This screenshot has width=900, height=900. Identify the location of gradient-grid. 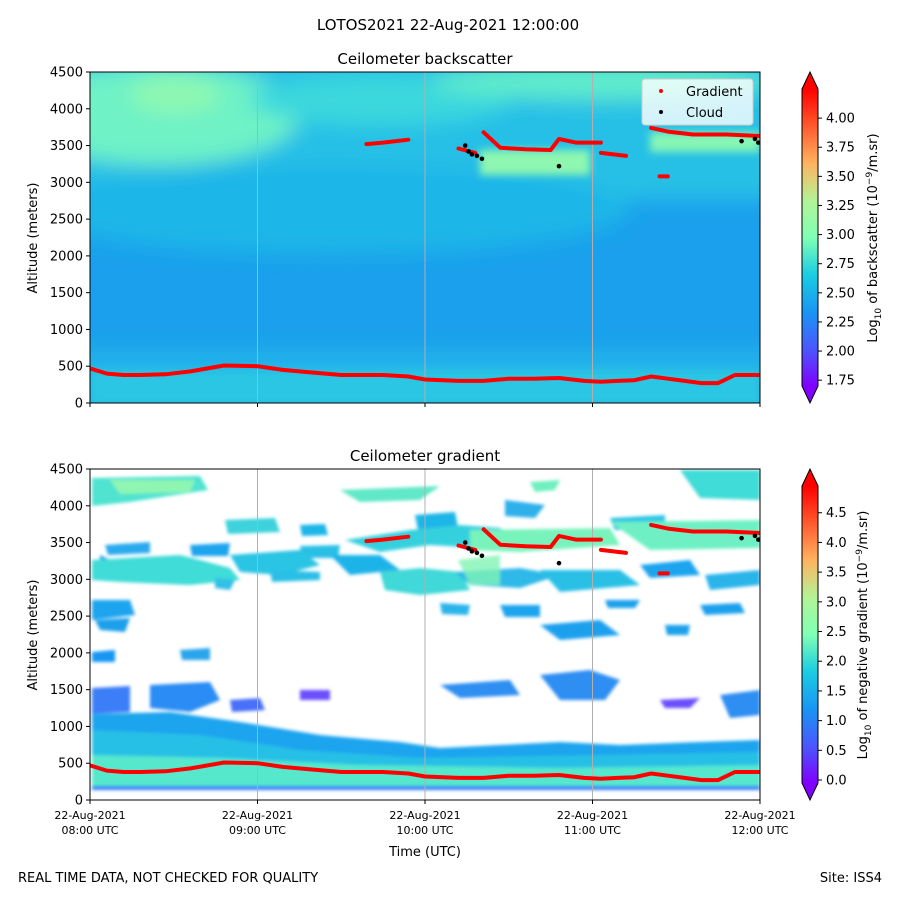
(425, 634).